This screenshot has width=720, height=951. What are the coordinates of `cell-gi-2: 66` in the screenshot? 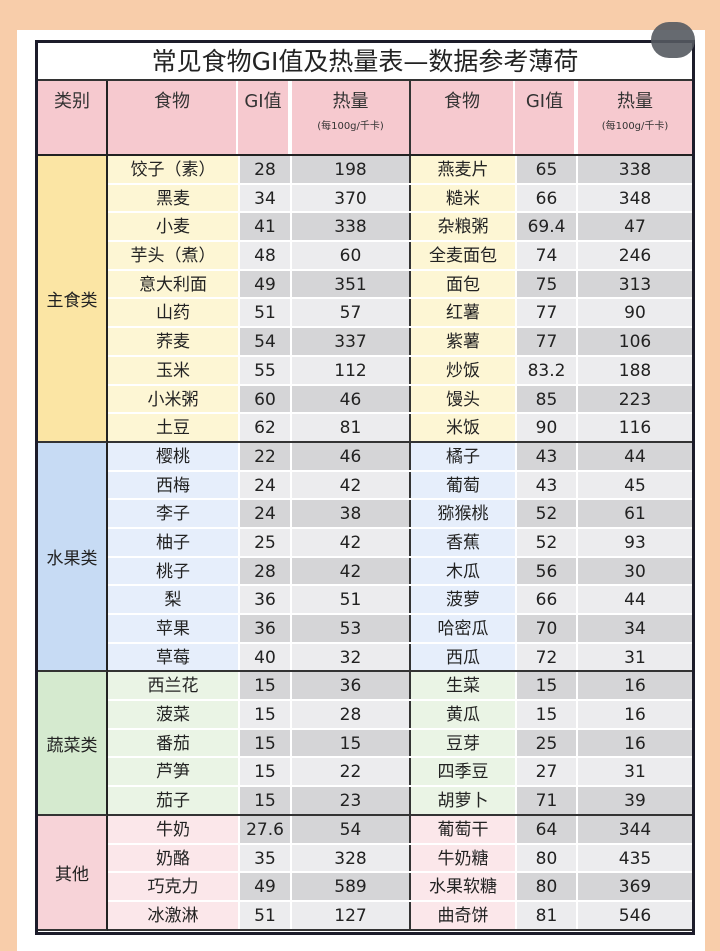 It's located at (545, 198).